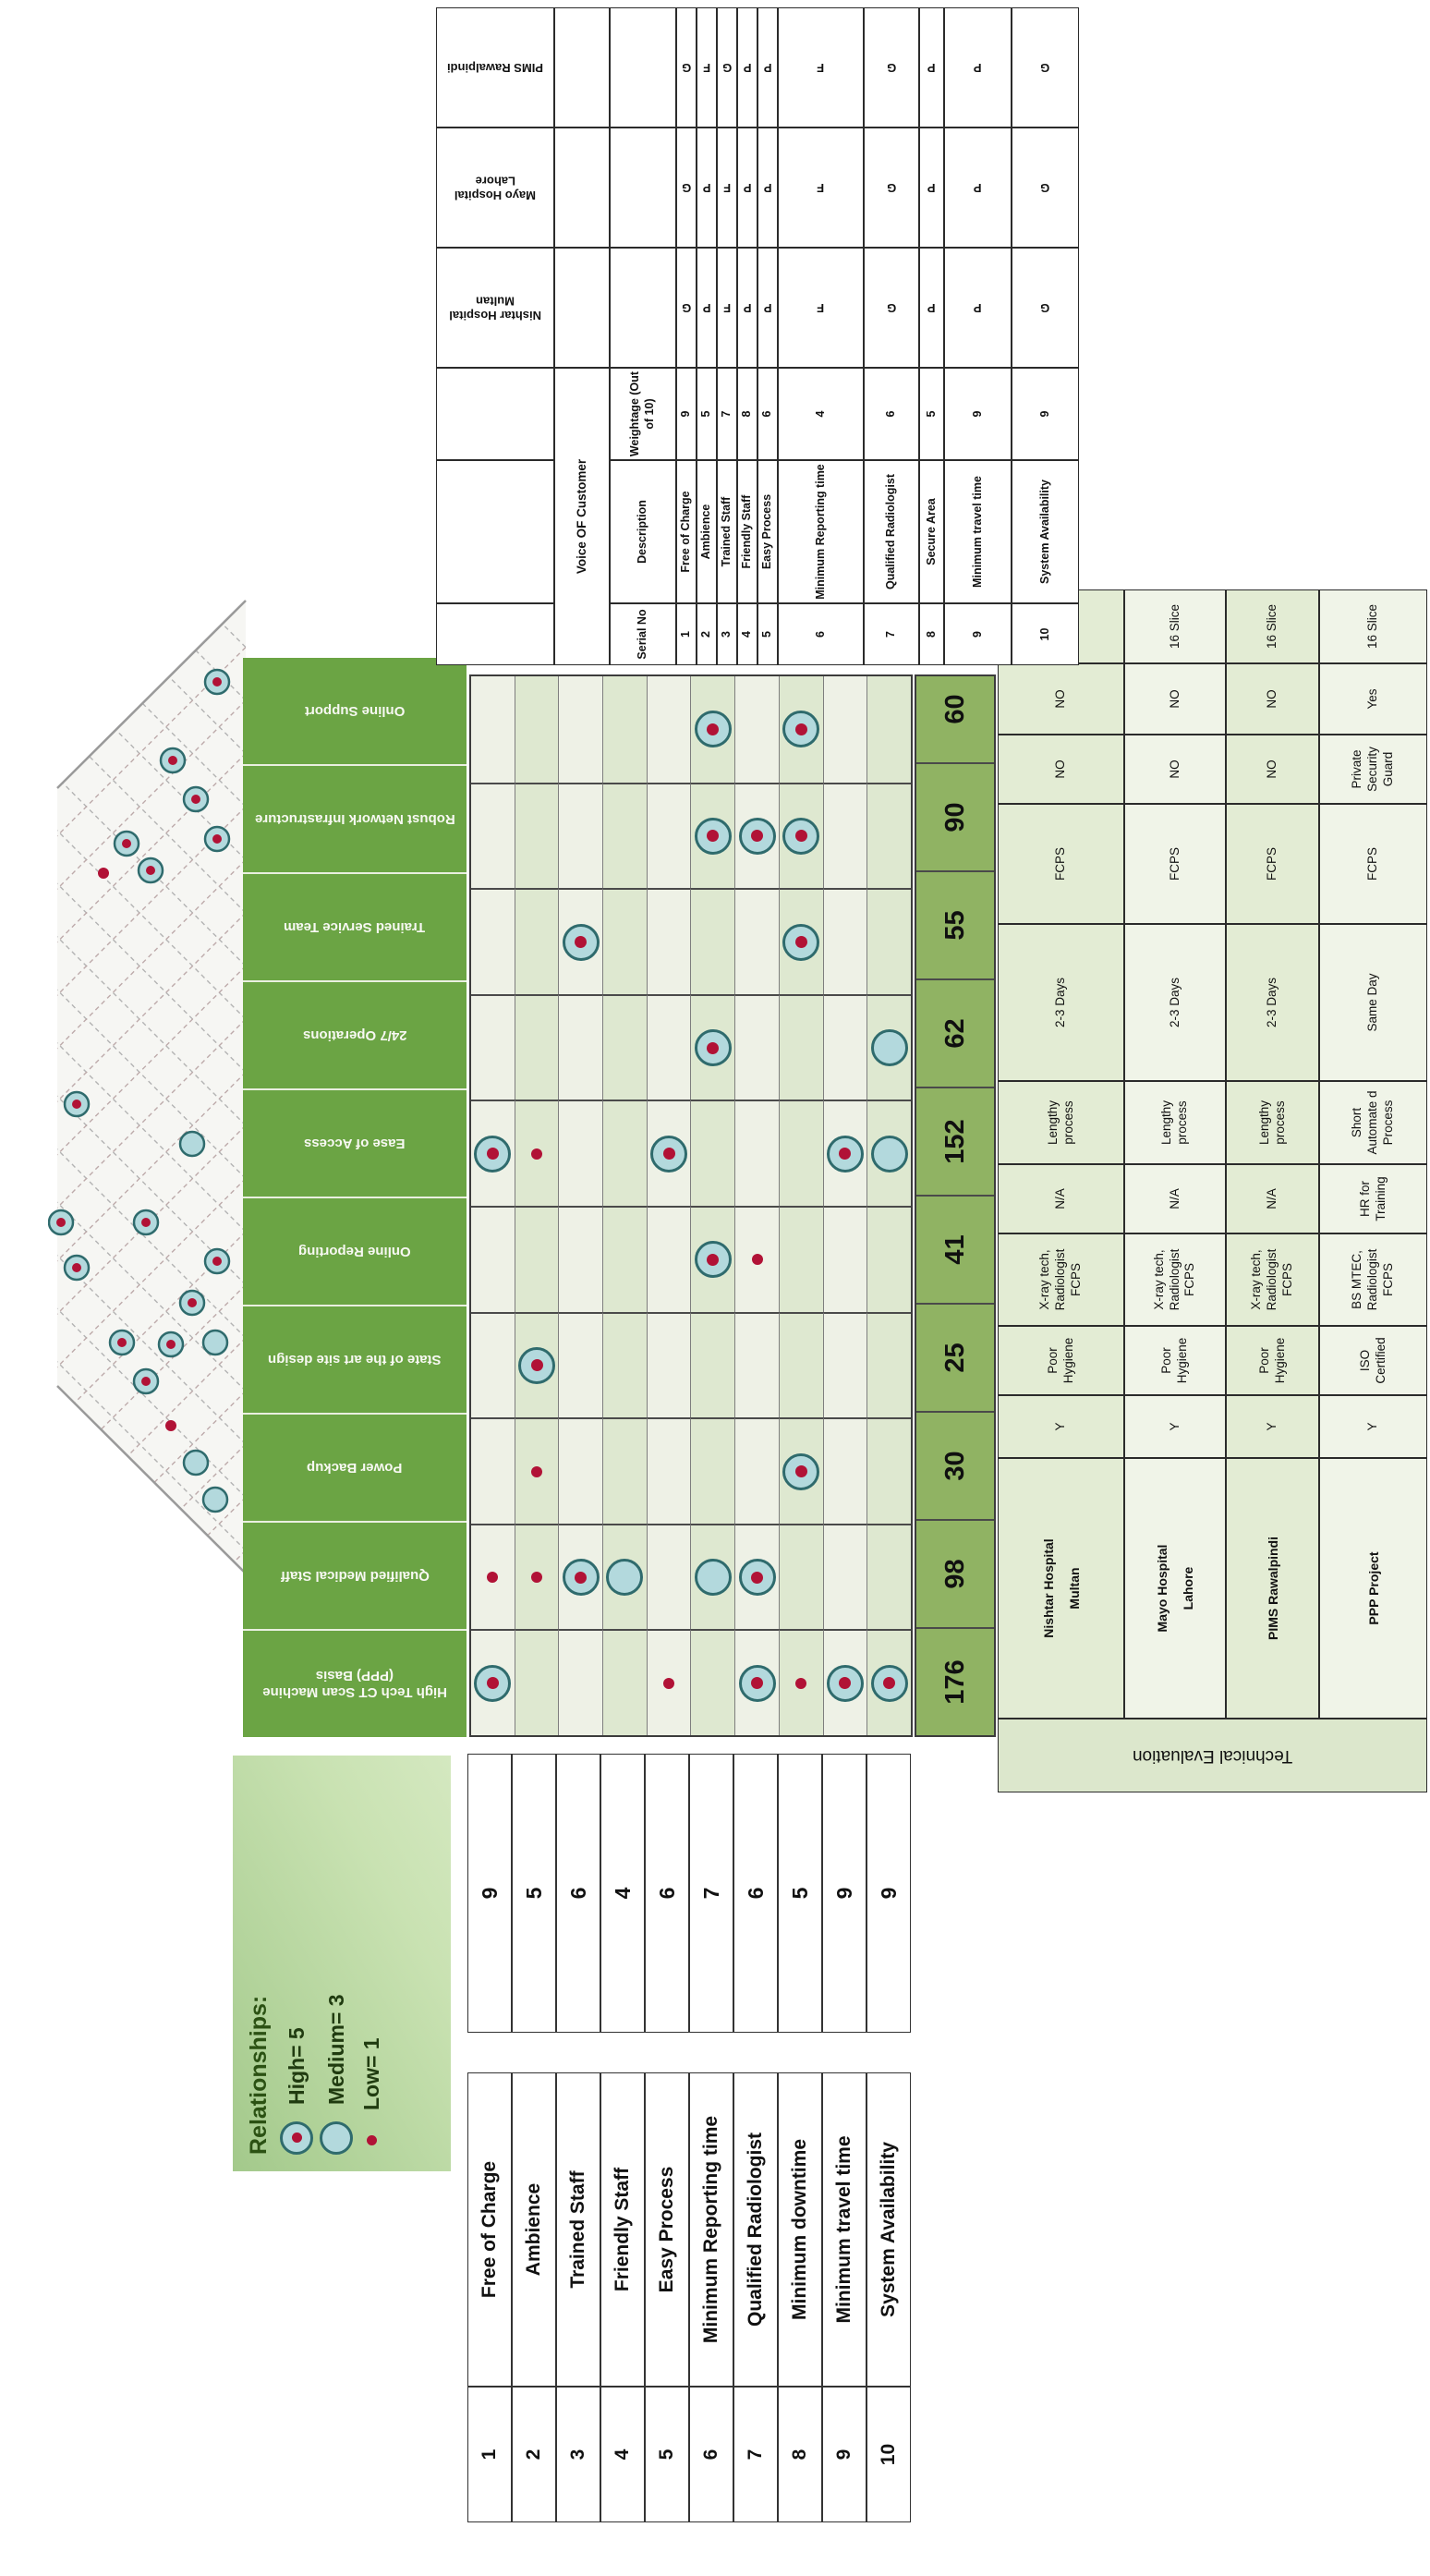 This screenshot has height=2576, width=1430. Describe the element at coordinates (622, 2454) in the screenshot. I see `req-no-cell: 4` at that location.